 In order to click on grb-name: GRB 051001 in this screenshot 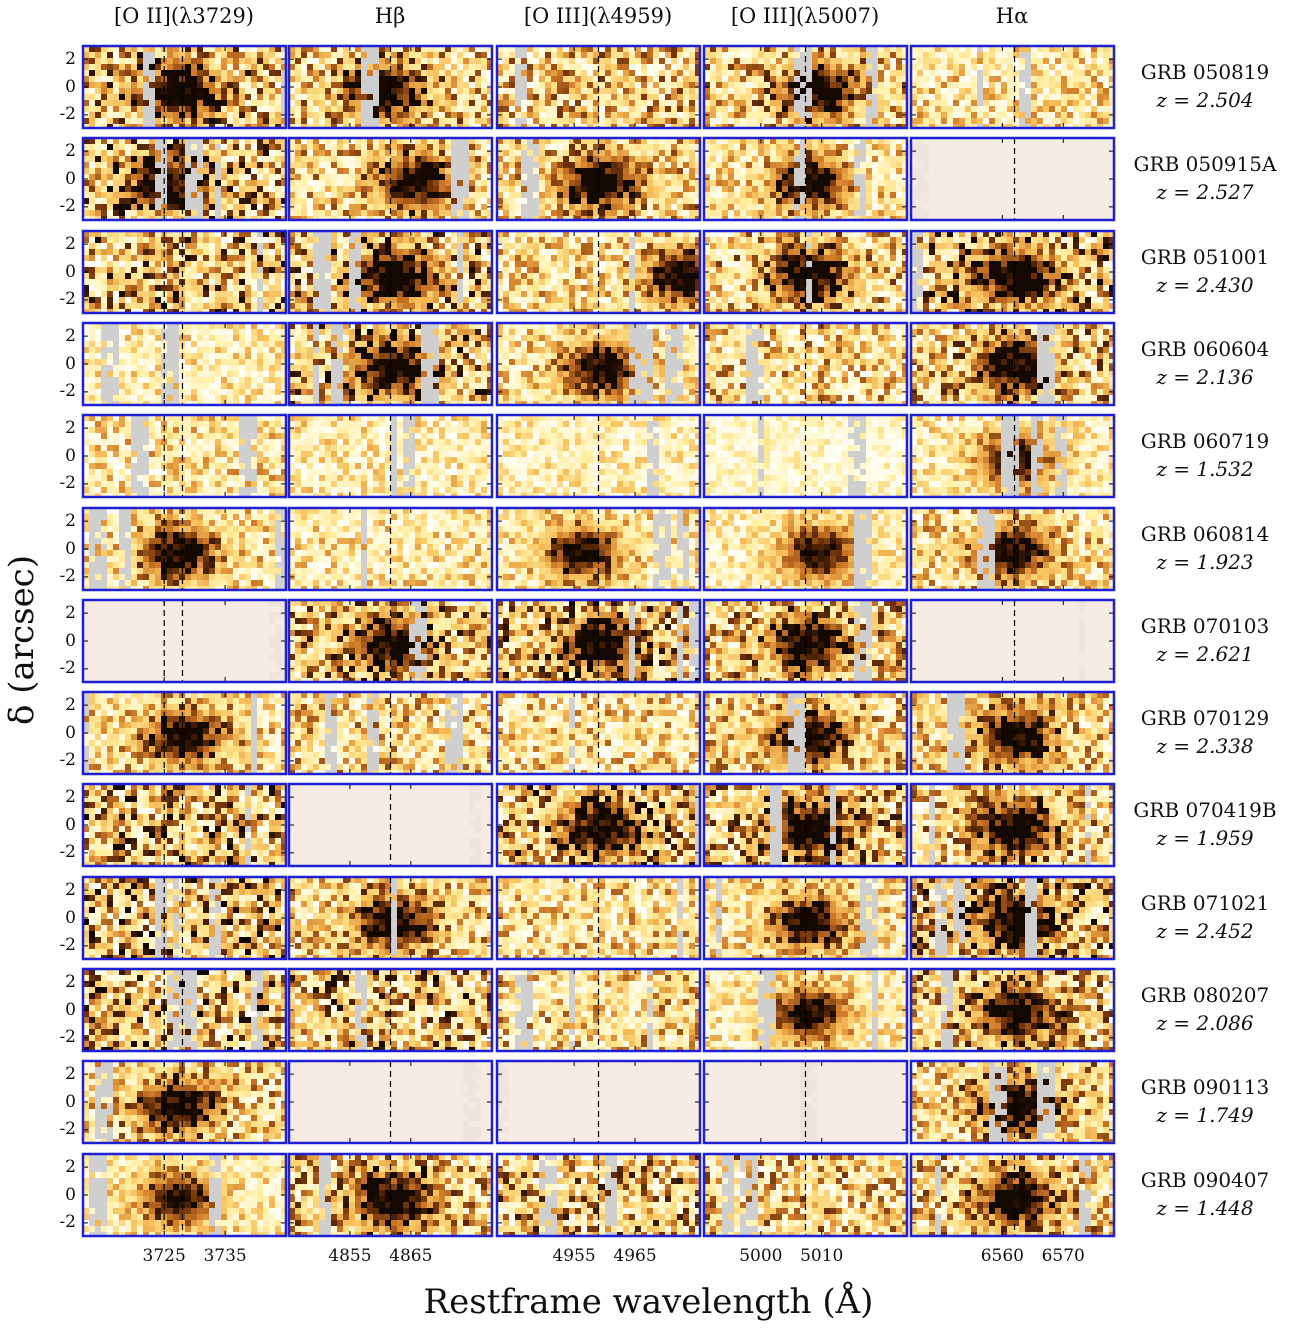, I will do `click(1205, 257)`.